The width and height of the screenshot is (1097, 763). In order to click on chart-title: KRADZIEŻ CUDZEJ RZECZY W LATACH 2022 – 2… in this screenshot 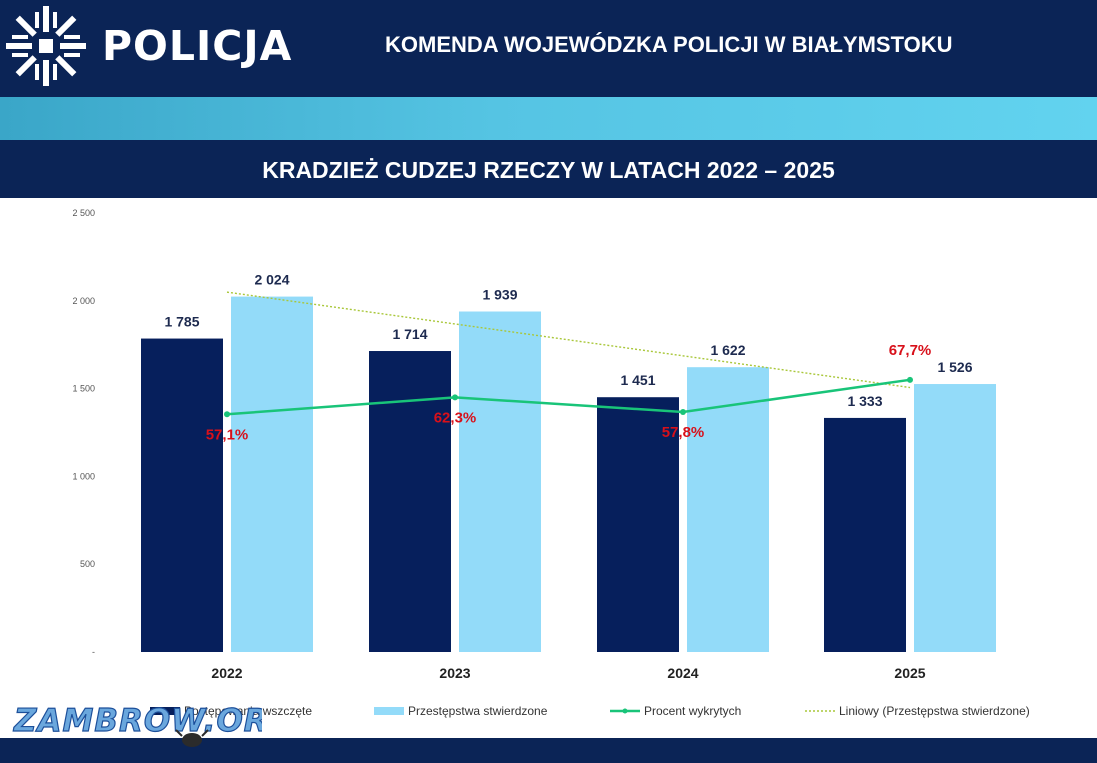, I will do `click(548, 170)`.